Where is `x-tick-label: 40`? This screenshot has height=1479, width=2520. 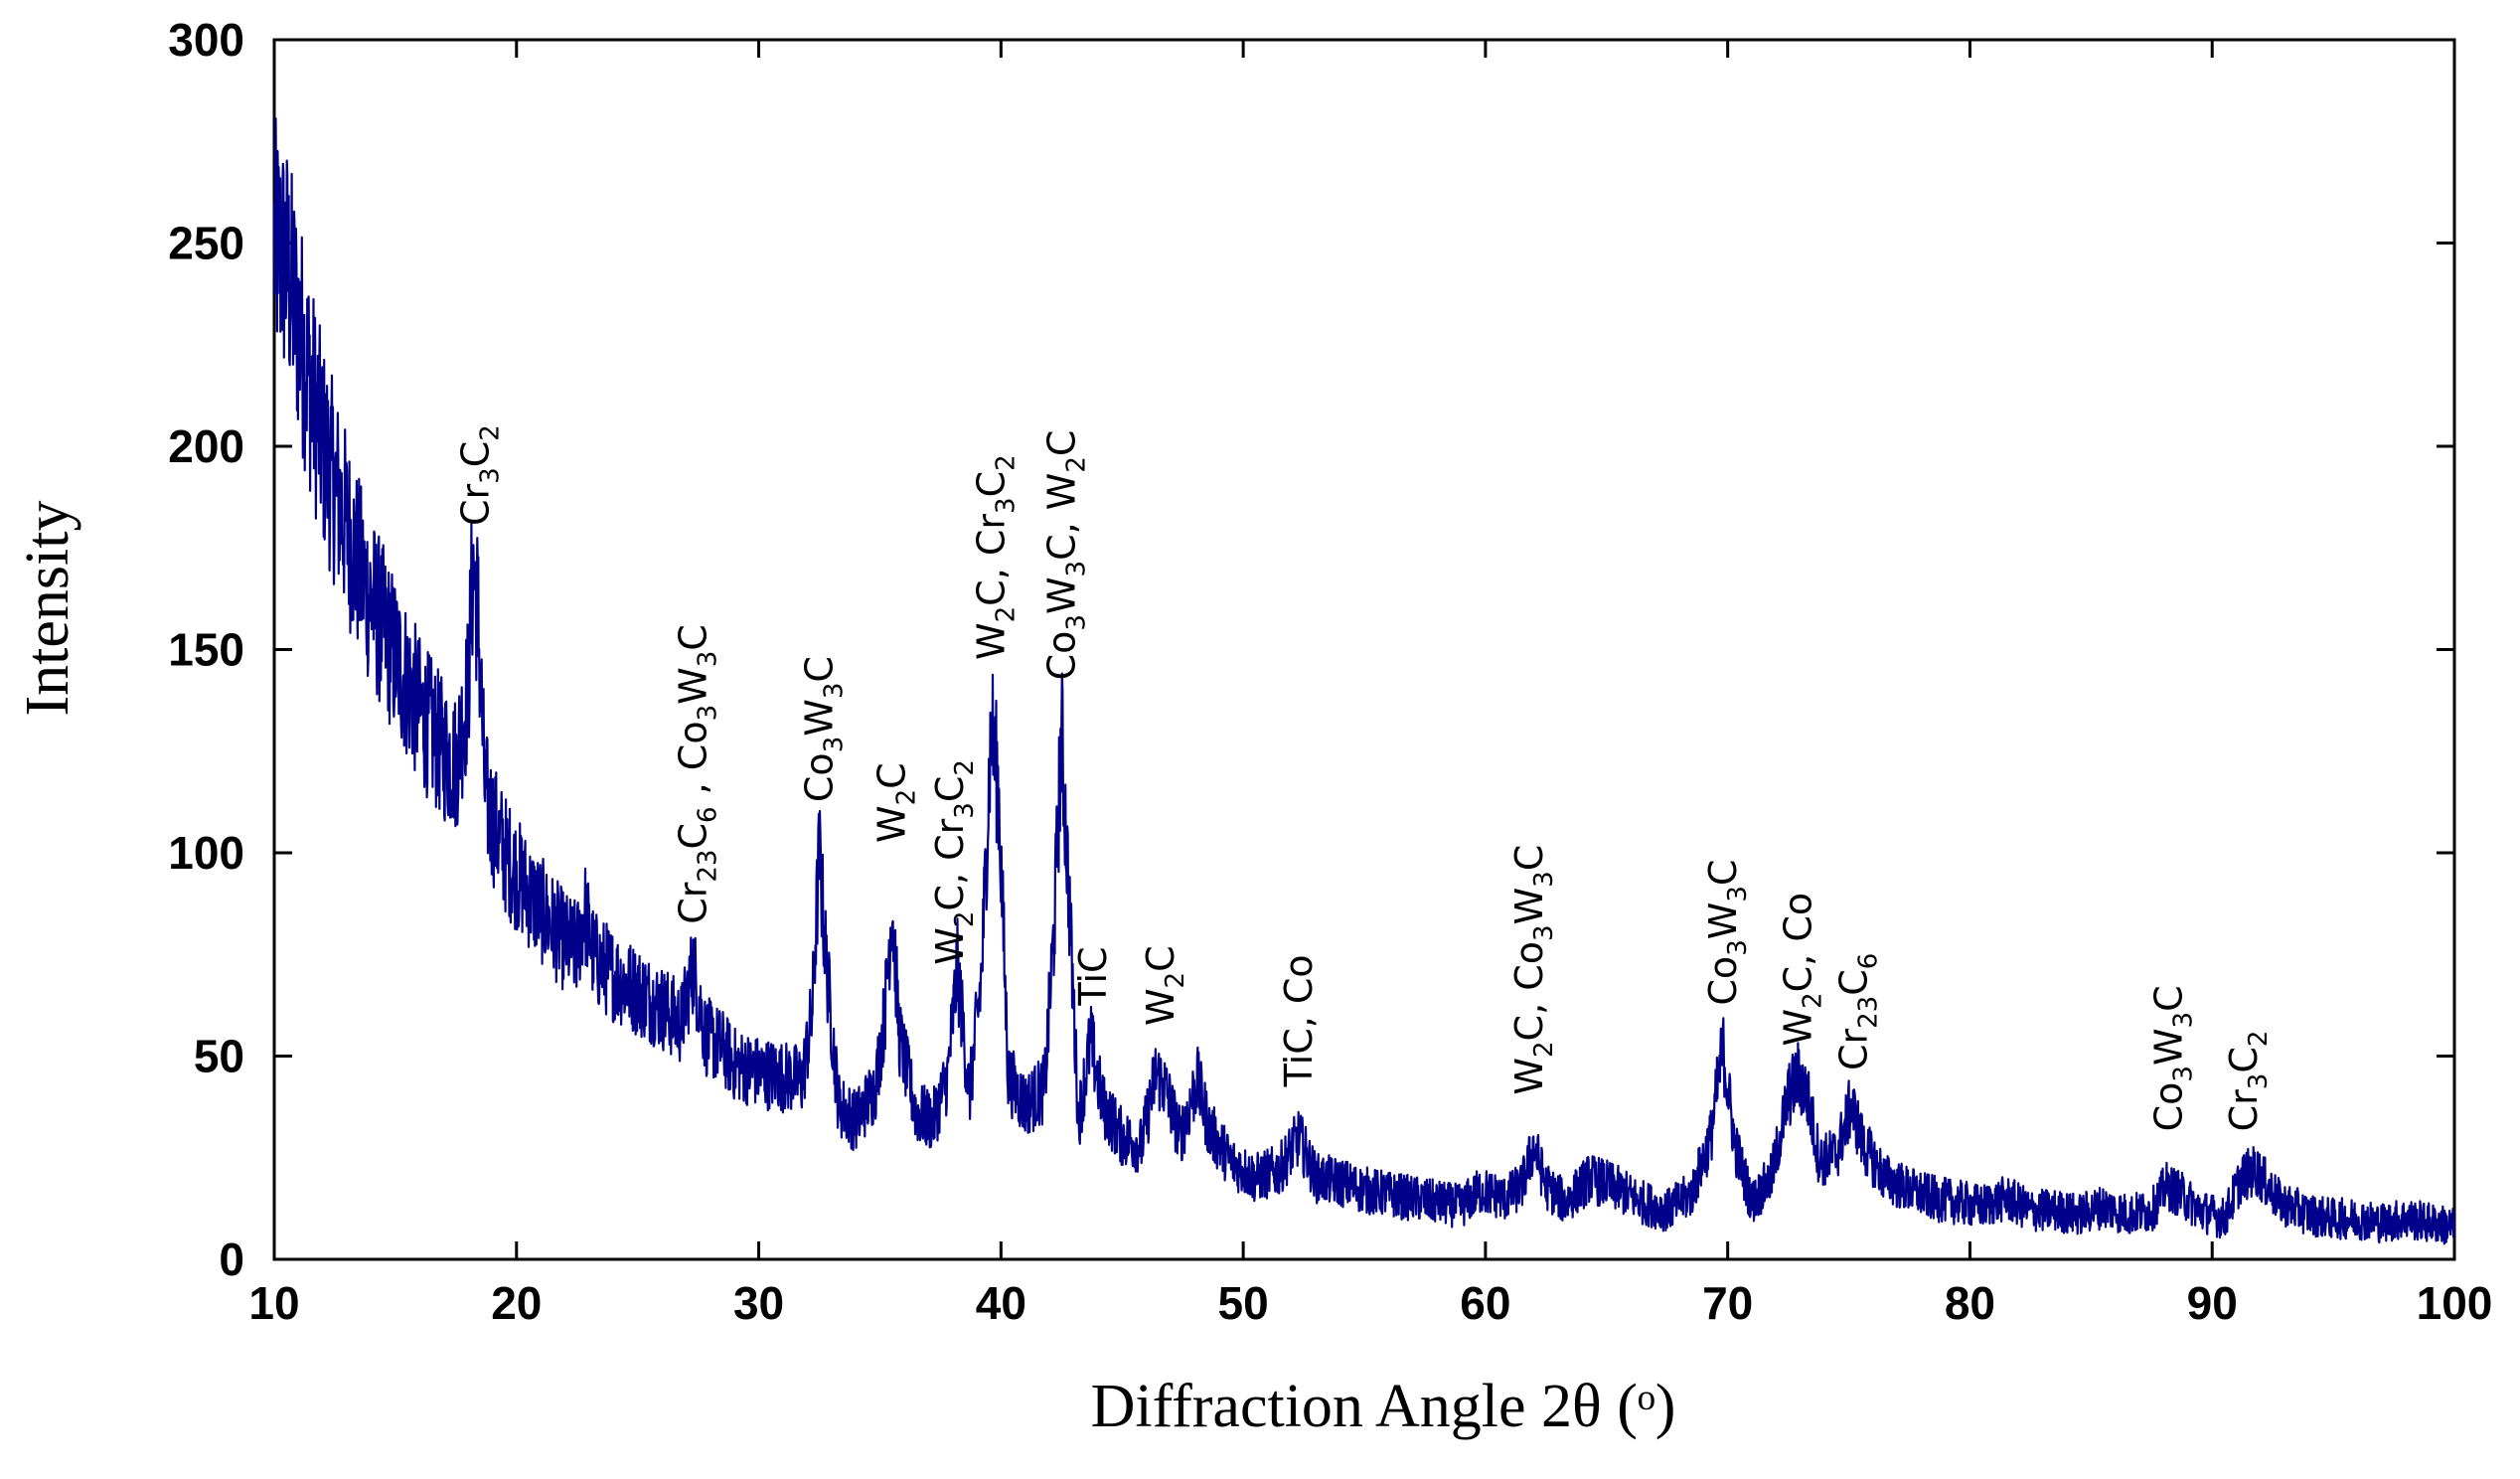 x-tick-label: 40 is located at coordinates (1001, 1303).